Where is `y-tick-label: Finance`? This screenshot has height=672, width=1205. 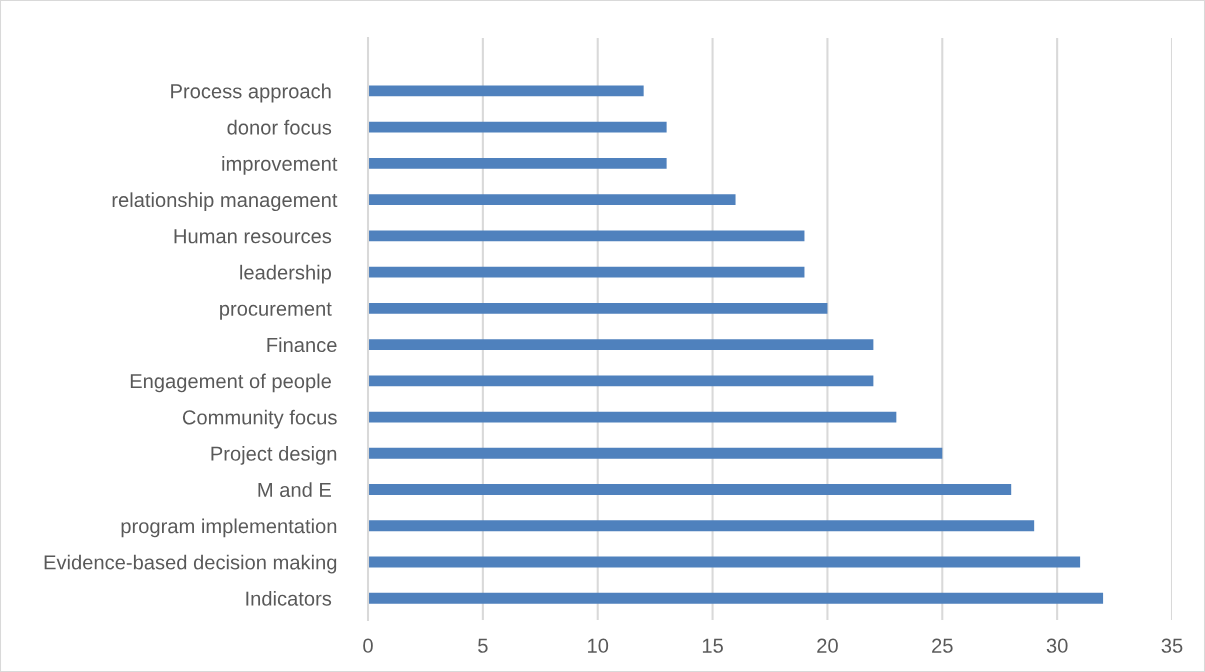 y-tick-label: Finance is located at coordinates (302, 345).